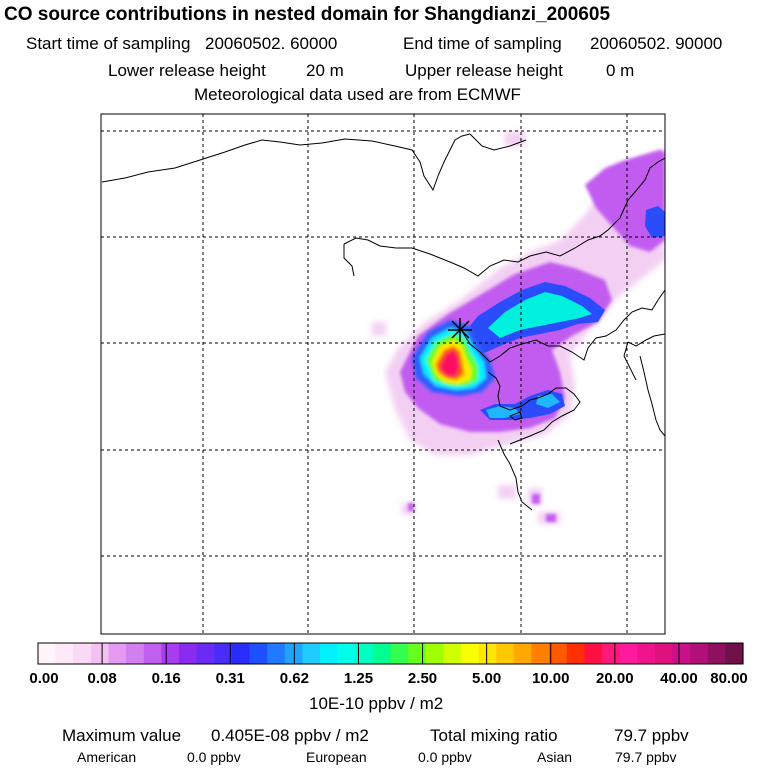  What do you see at coordinates (646, 757) in the screenshot?
I see `asian-value: 79.7 ppbv` at bounding box center [646, 757].